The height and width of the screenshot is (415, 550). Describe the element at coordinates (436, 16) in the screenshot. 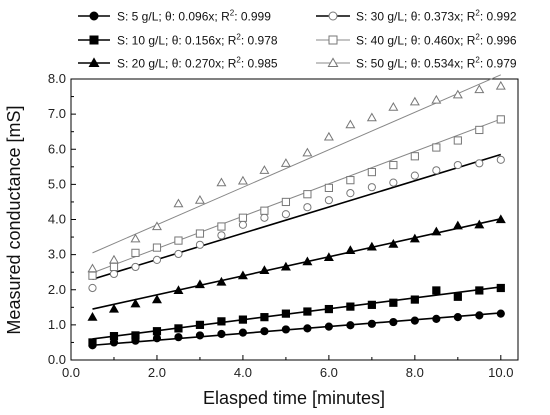

I see `legend-label: S: 30 g/L; θ: 0.373x; R2: 0.992` at that location.